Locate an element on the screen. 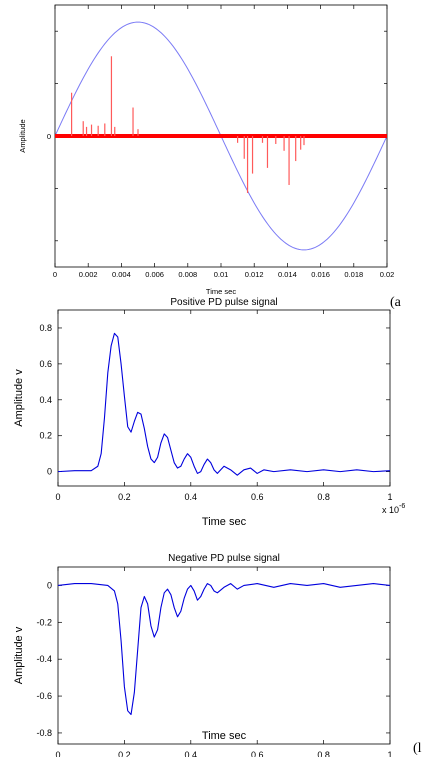  y-tick-label: 0.4 is located at coordinates (45, 400).